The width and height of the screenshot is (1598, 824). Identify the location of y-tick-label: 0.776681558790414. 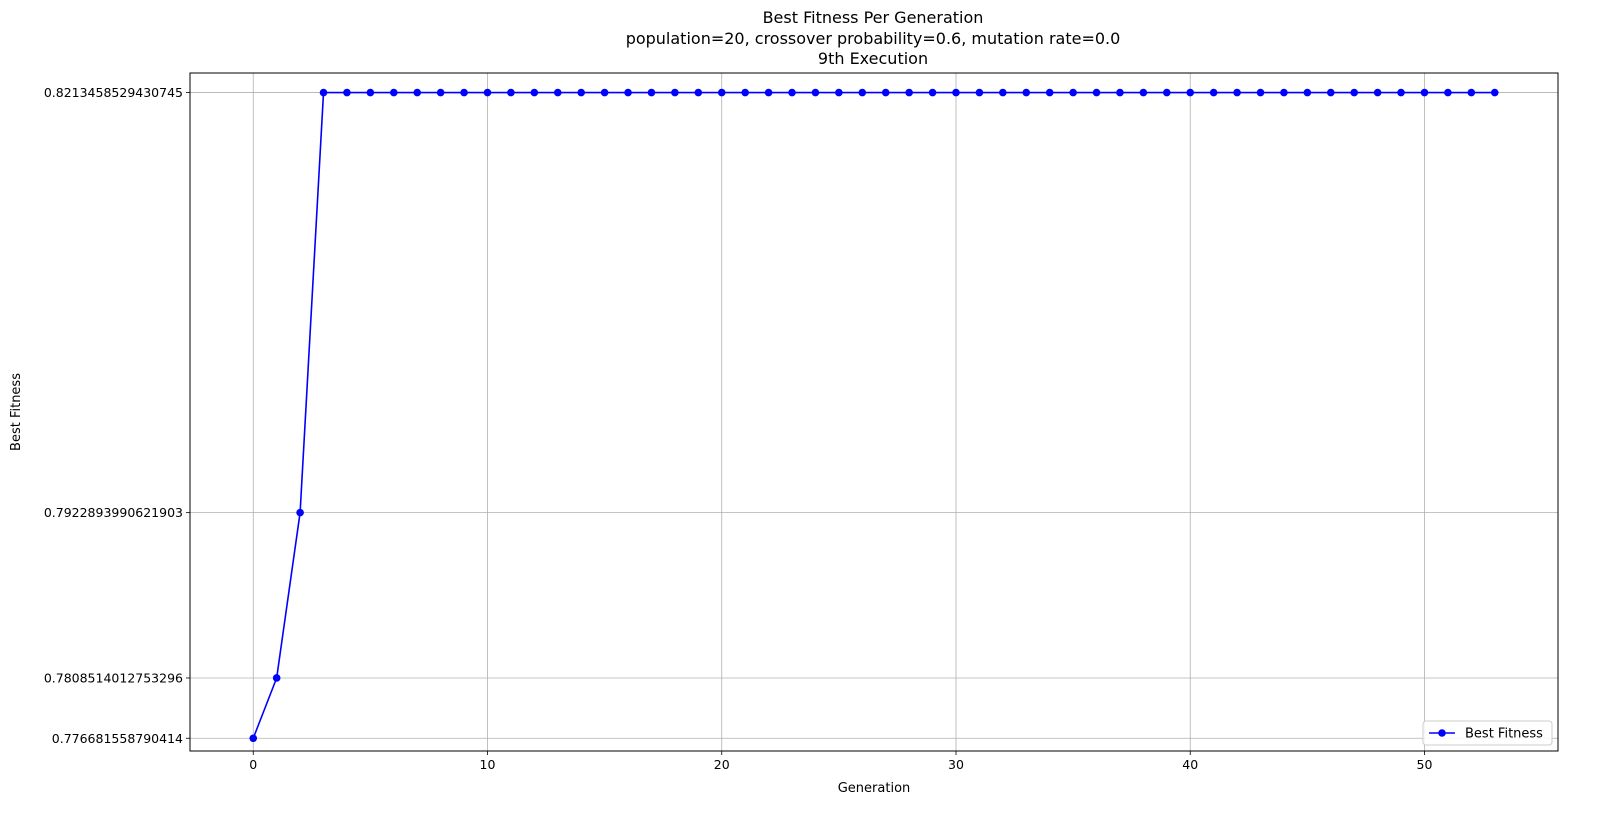
(117, 738).